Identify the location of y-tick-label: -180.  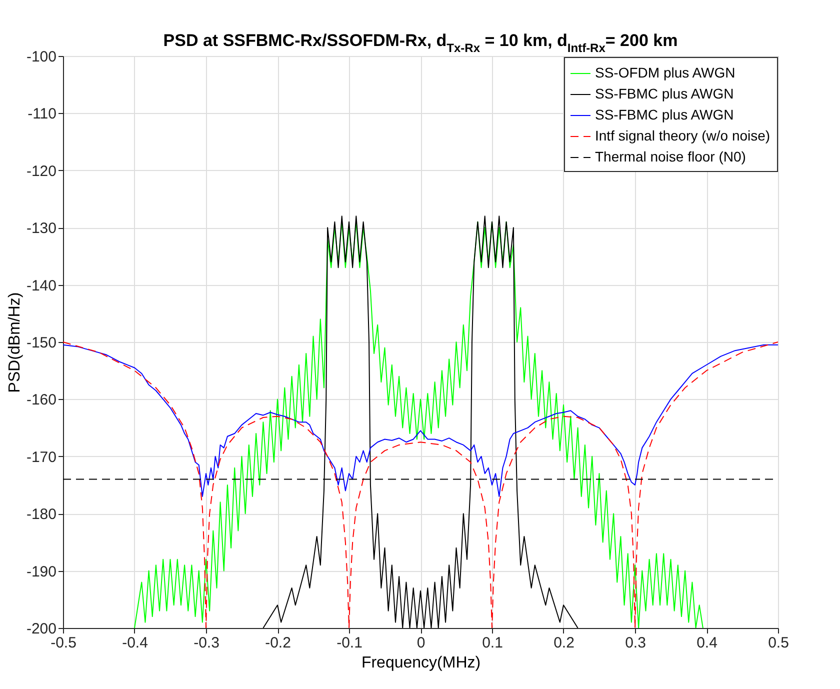
(41, 515).